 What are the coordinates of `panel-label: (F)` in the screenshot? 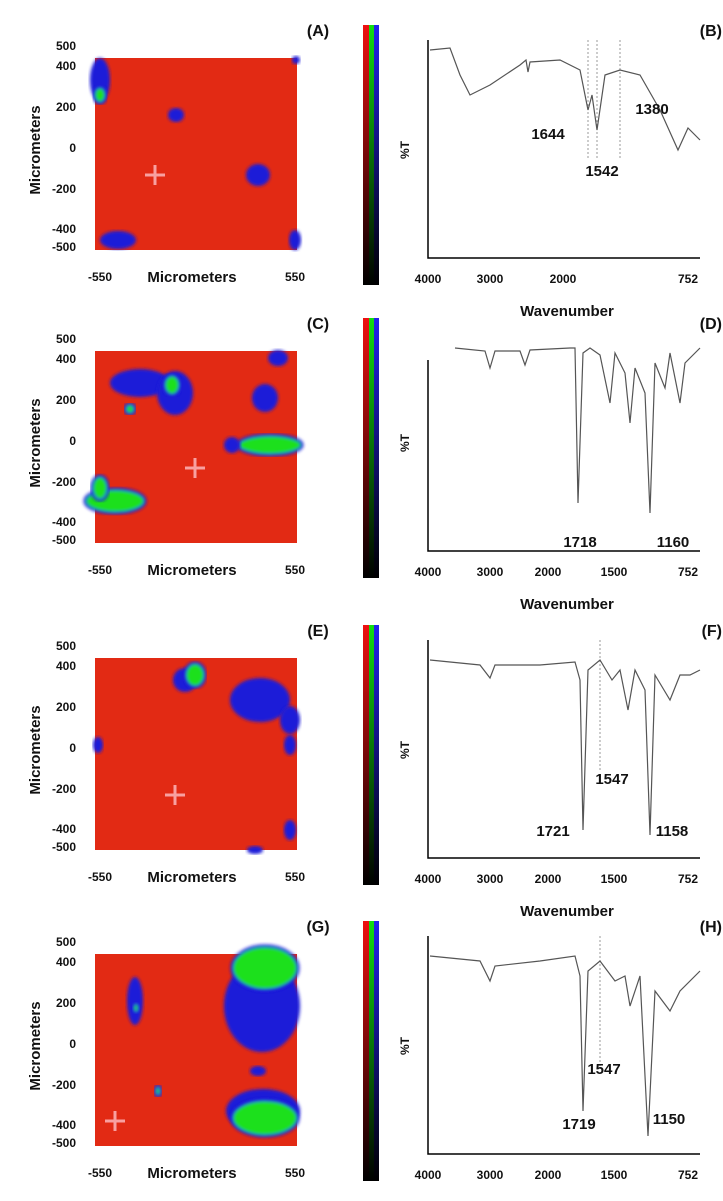 It's located at (712, 631).